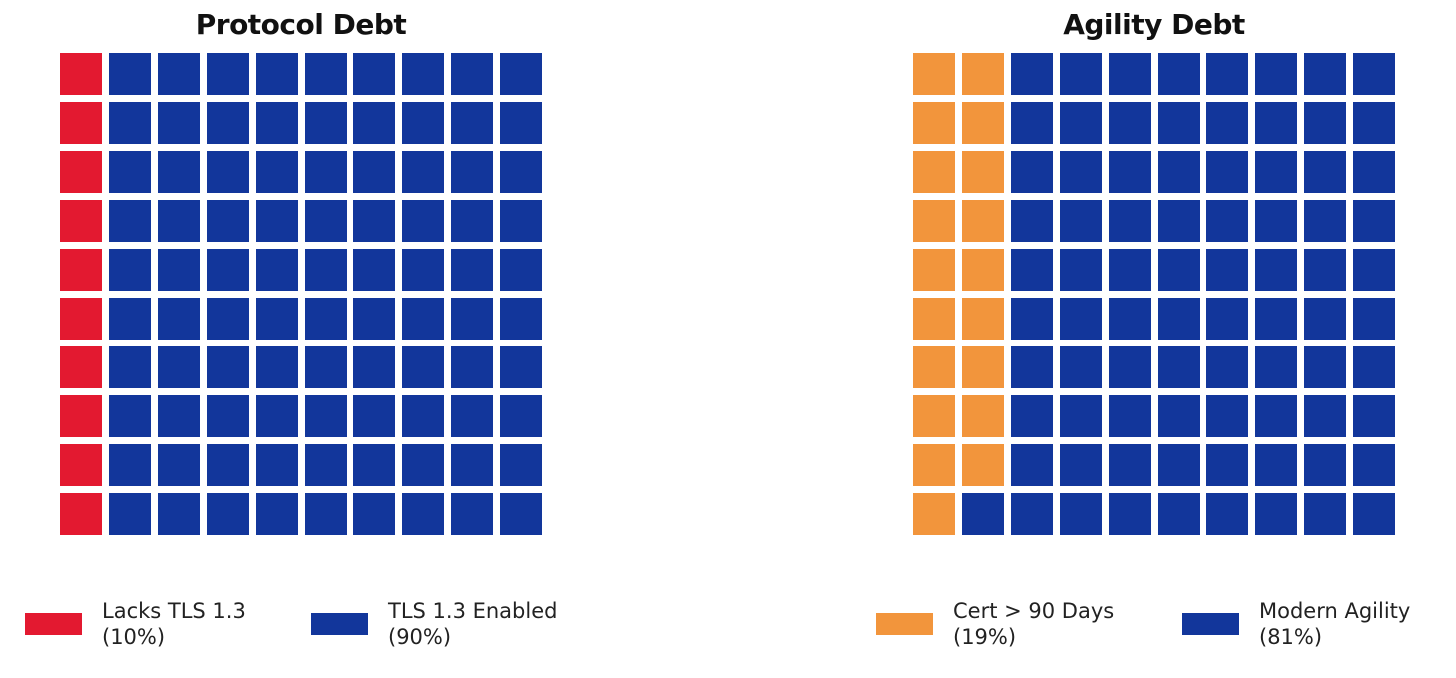 The image size is (1456, 678). Describe the element at coordinates (1291, 637) in the screenshot. I see `legend-percent: (81%)` at that location.